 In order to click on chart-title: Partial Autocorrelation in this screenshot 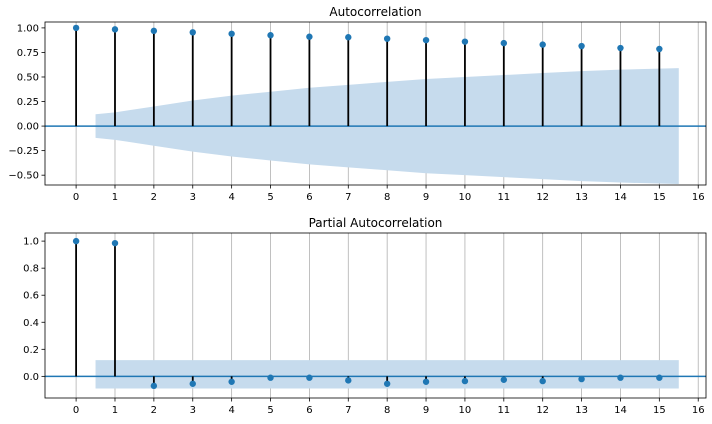, I will do `click(376, 223)`.